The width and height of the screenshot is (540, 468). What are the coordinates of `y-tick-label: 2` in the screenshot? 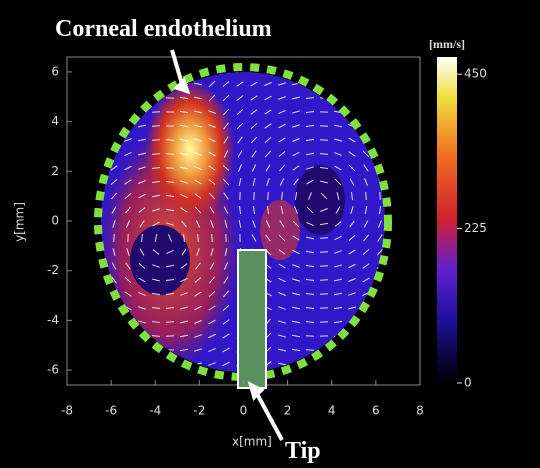 It's located at (55, 171).